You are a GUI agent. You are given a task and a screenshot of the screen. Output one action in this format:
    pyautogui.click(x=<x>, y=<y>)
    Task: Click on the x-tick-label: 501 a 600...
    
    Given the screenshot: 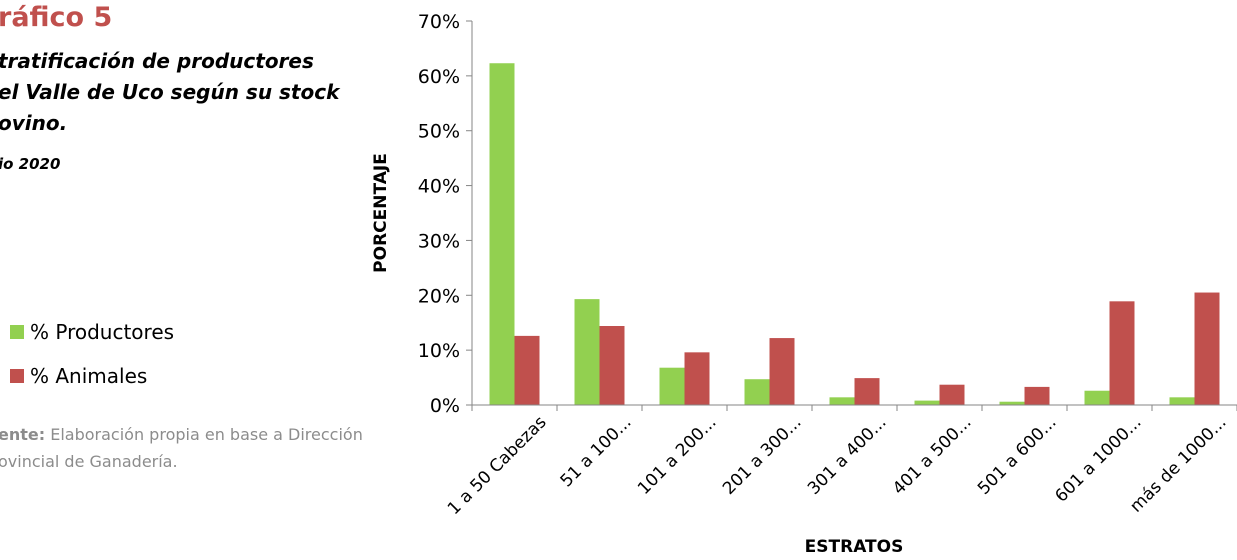 What is the action you would take?
    pyautogui.click(x=1017, y=455)
    